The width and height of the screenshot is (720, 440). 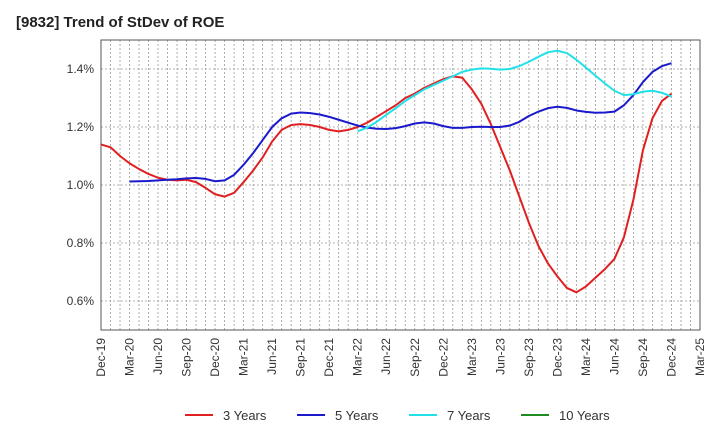 What do you see at coordinates (557, 357) in the screenshot?
I see `x-tick-label: Dec-23` at bounding box center [557, 357].